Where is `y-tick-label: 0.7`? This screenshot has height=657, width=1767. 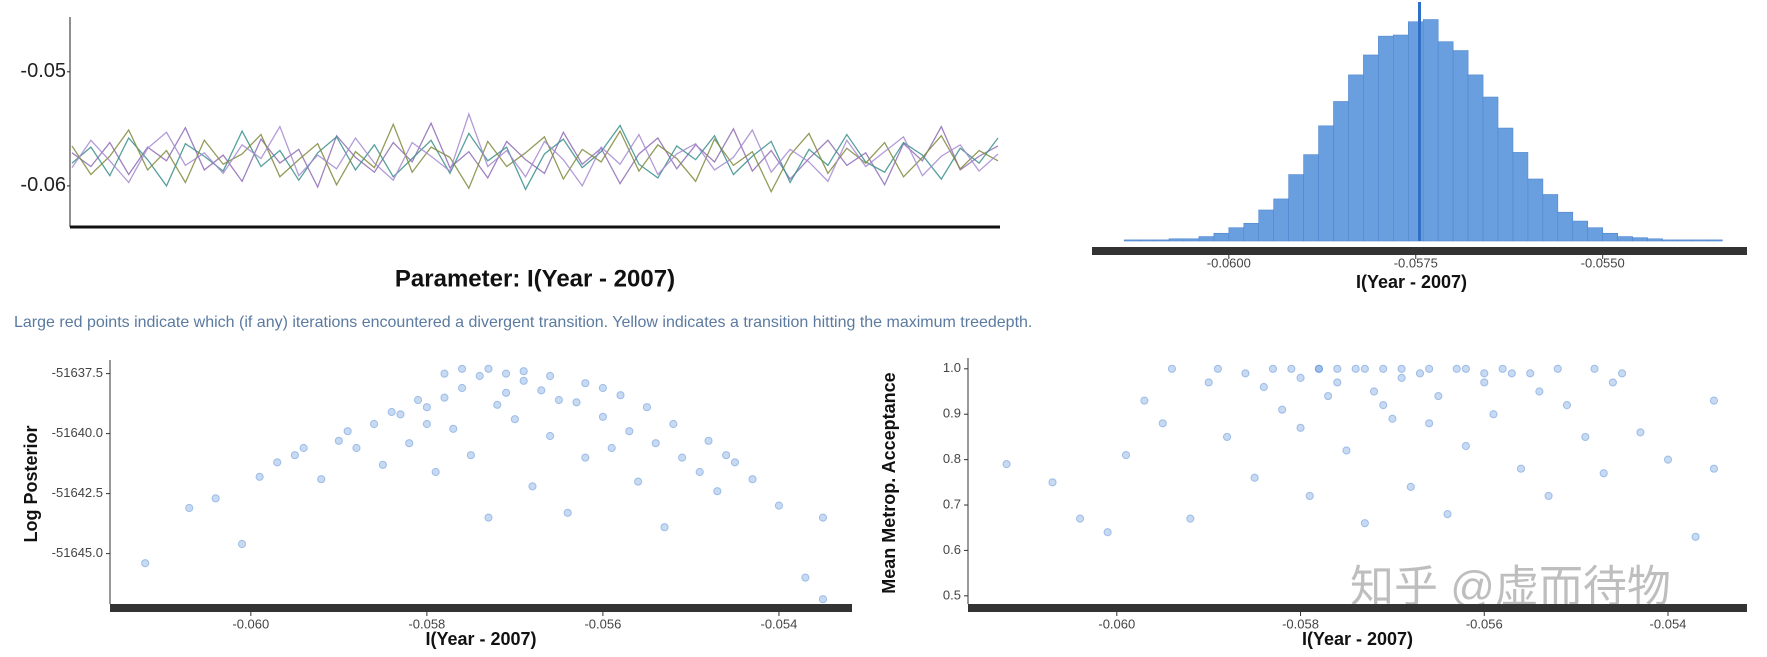 y-tick-label: 0.7 is located at coordinates (952, 503).